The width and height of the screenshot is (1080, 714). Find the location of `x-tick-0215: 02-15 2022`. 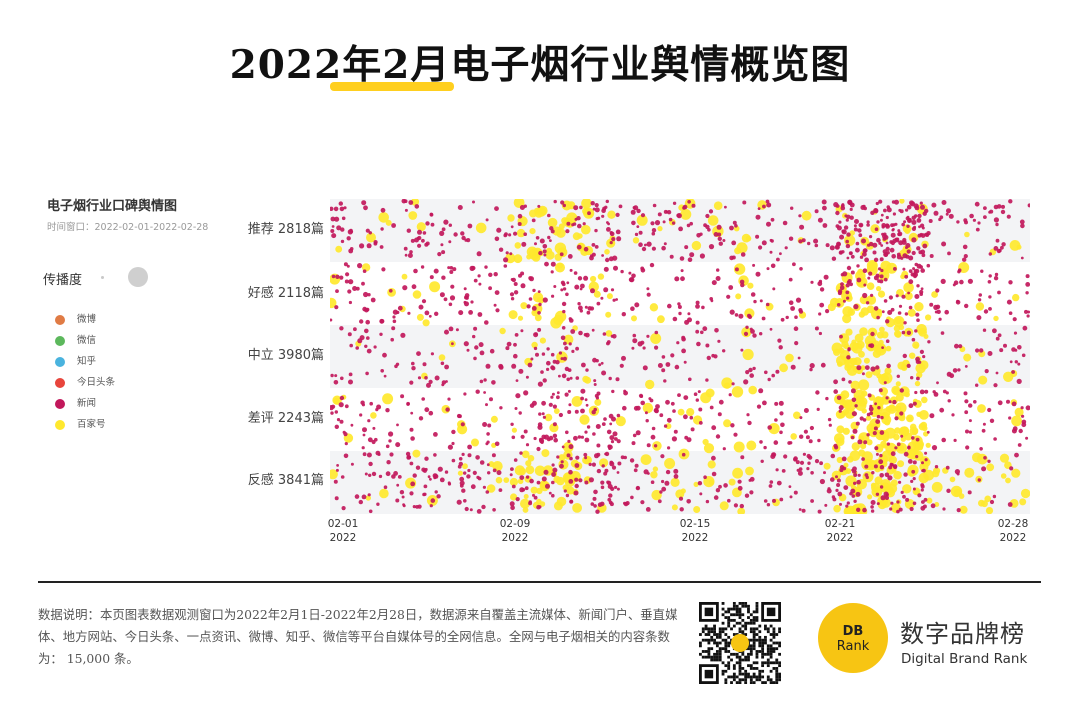

x-tick-0215: 02-15 2022 is located at coordinates (695, 531).